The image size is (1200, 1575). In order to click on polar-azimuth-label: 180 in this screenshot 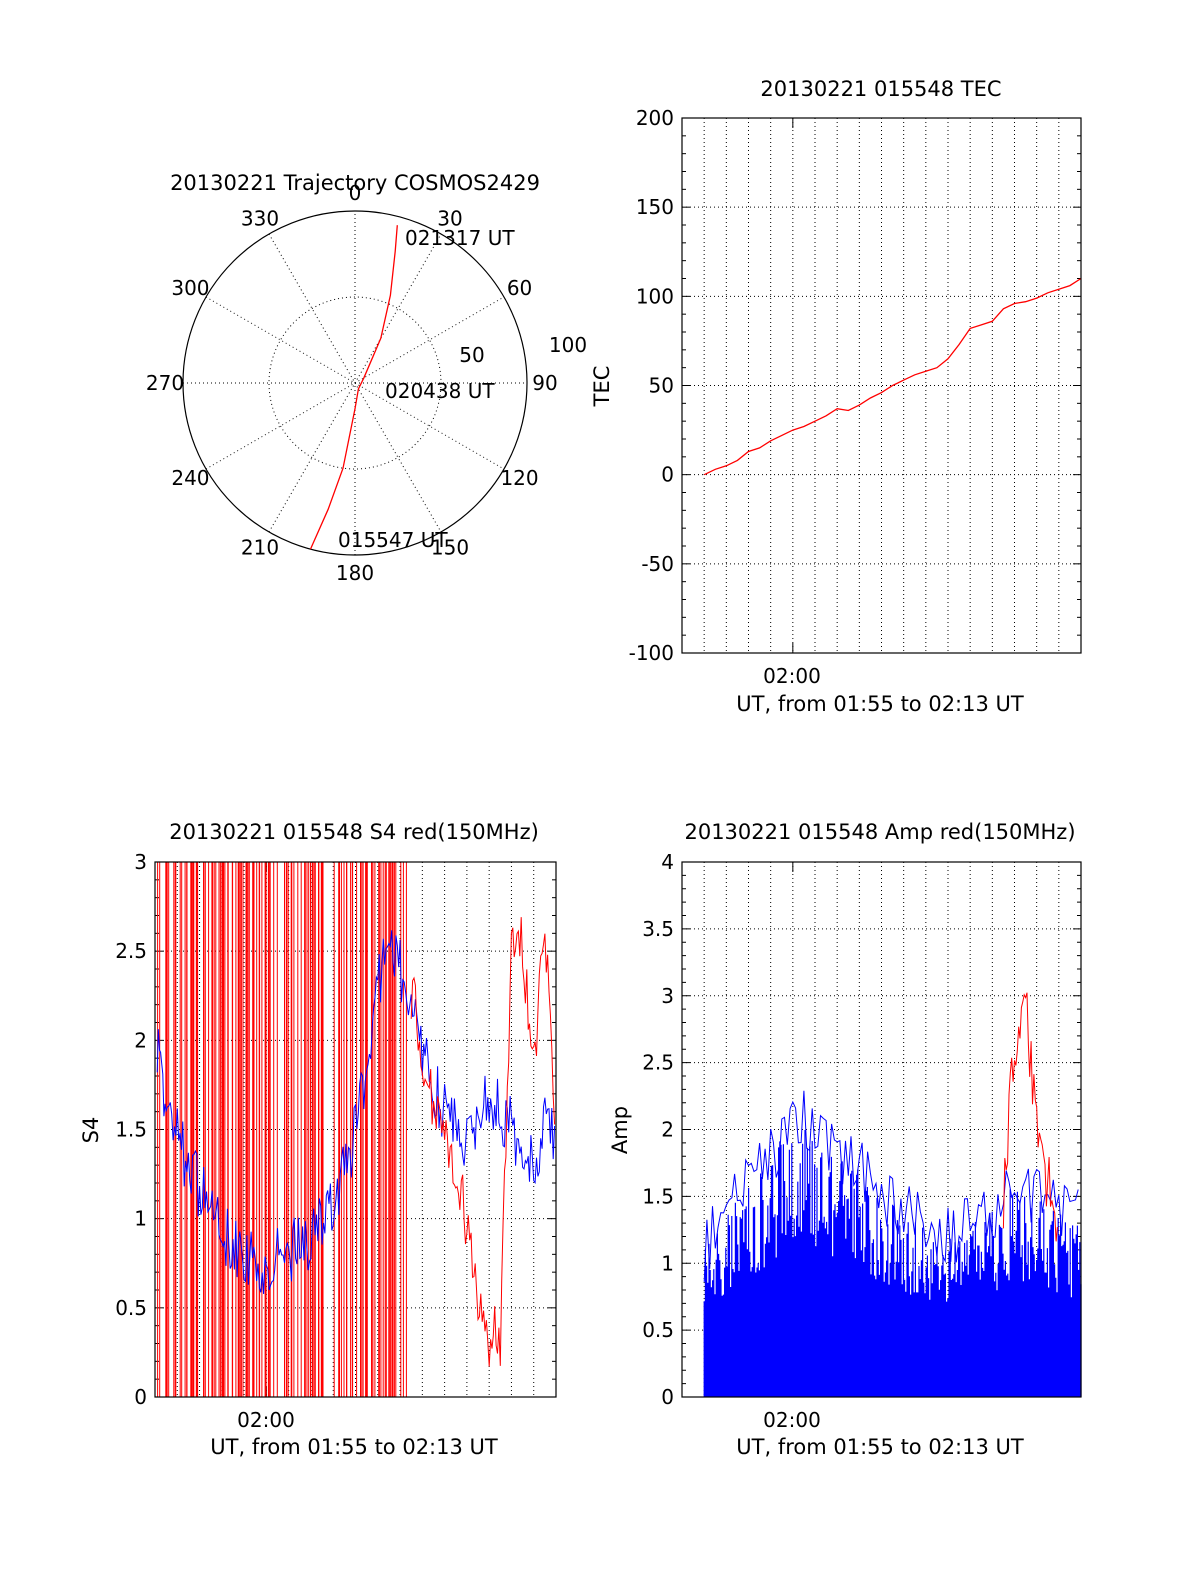, I will do `click(355, 573)`.